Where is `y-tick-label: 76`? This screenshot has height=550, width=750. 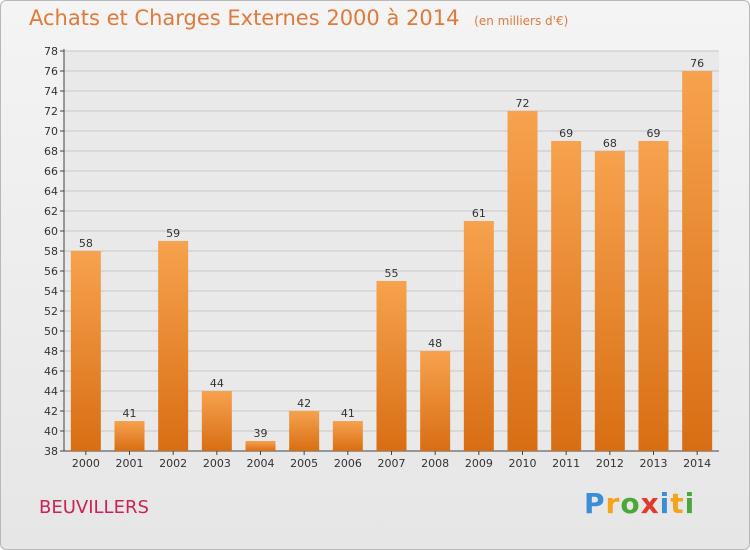 y-tick-label: 76 is located at coordinates (51, 71).